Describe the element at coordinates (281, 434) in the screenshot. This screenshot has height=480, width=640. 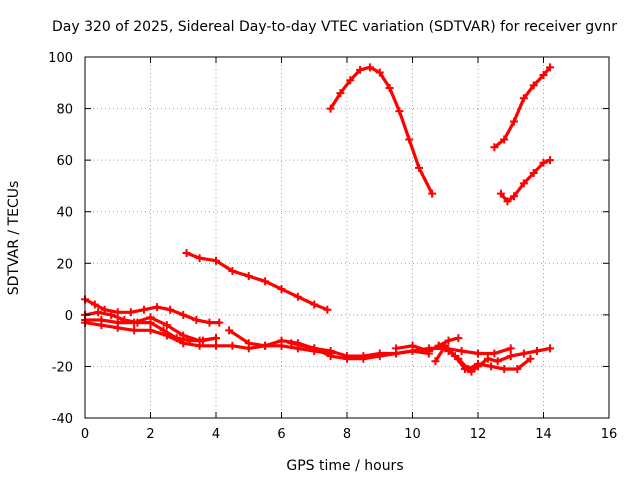
I see `x-tick-label: 6` at that location.